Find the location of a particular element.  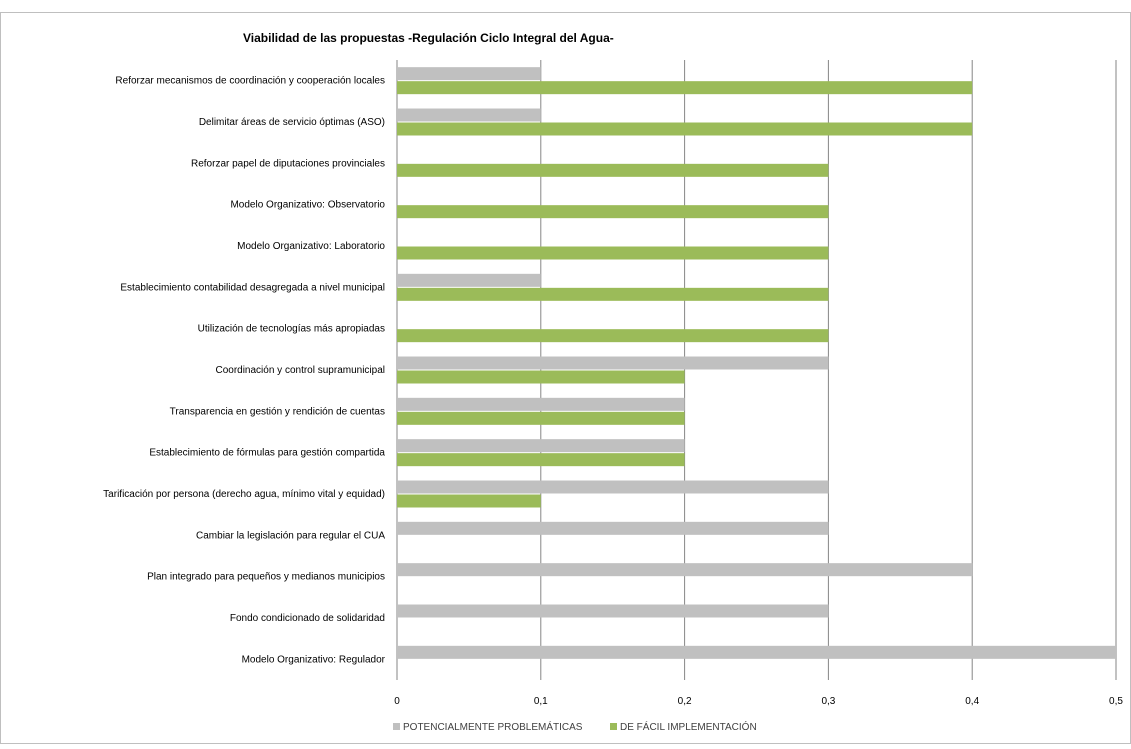

x-tick-label: 0,3 is located at coordinates (828, 701).